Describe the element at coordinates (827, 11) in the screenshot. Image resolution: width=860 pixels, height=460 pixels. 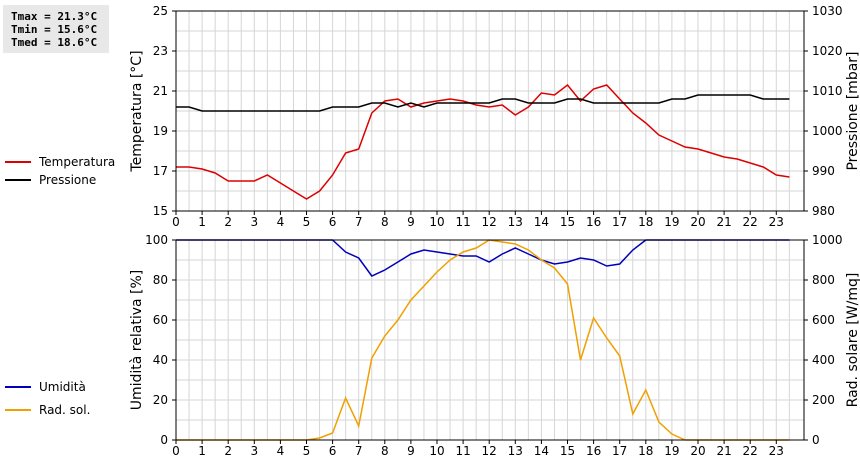
I see `y-tick-label-right: 1030` at that location.